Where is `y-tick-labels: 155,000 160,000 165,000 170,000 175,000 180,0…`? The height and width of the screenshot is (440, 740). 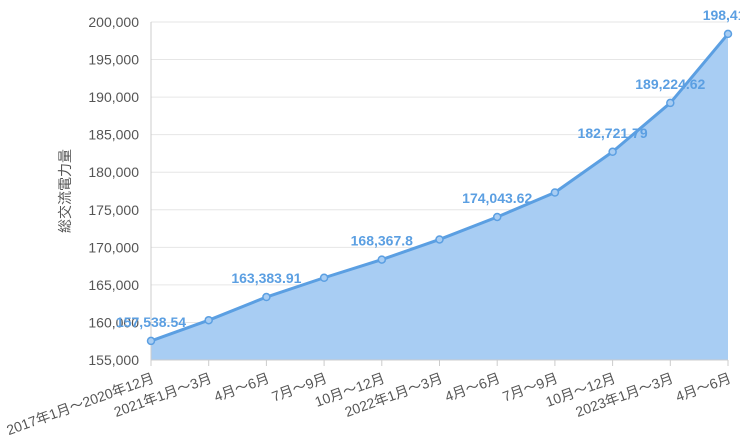
y-tick-labels: 155,000 160,000 165,000 170,000 175,000 180,0… is located at coordinates (113, 191).